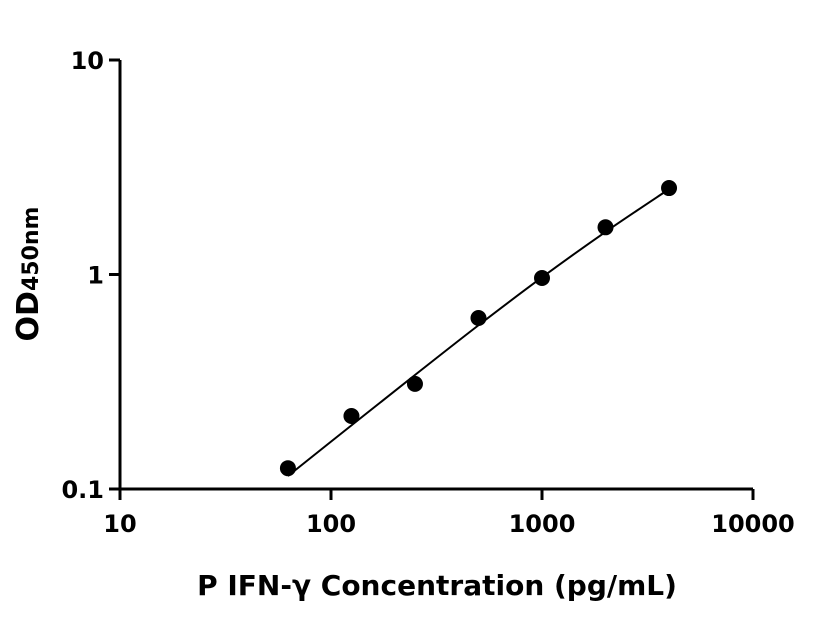 The image size is (816, 640). Describe the element at coordinates (542, 524) in the screenshot. I see `x-tick-label: 1000` at that location.